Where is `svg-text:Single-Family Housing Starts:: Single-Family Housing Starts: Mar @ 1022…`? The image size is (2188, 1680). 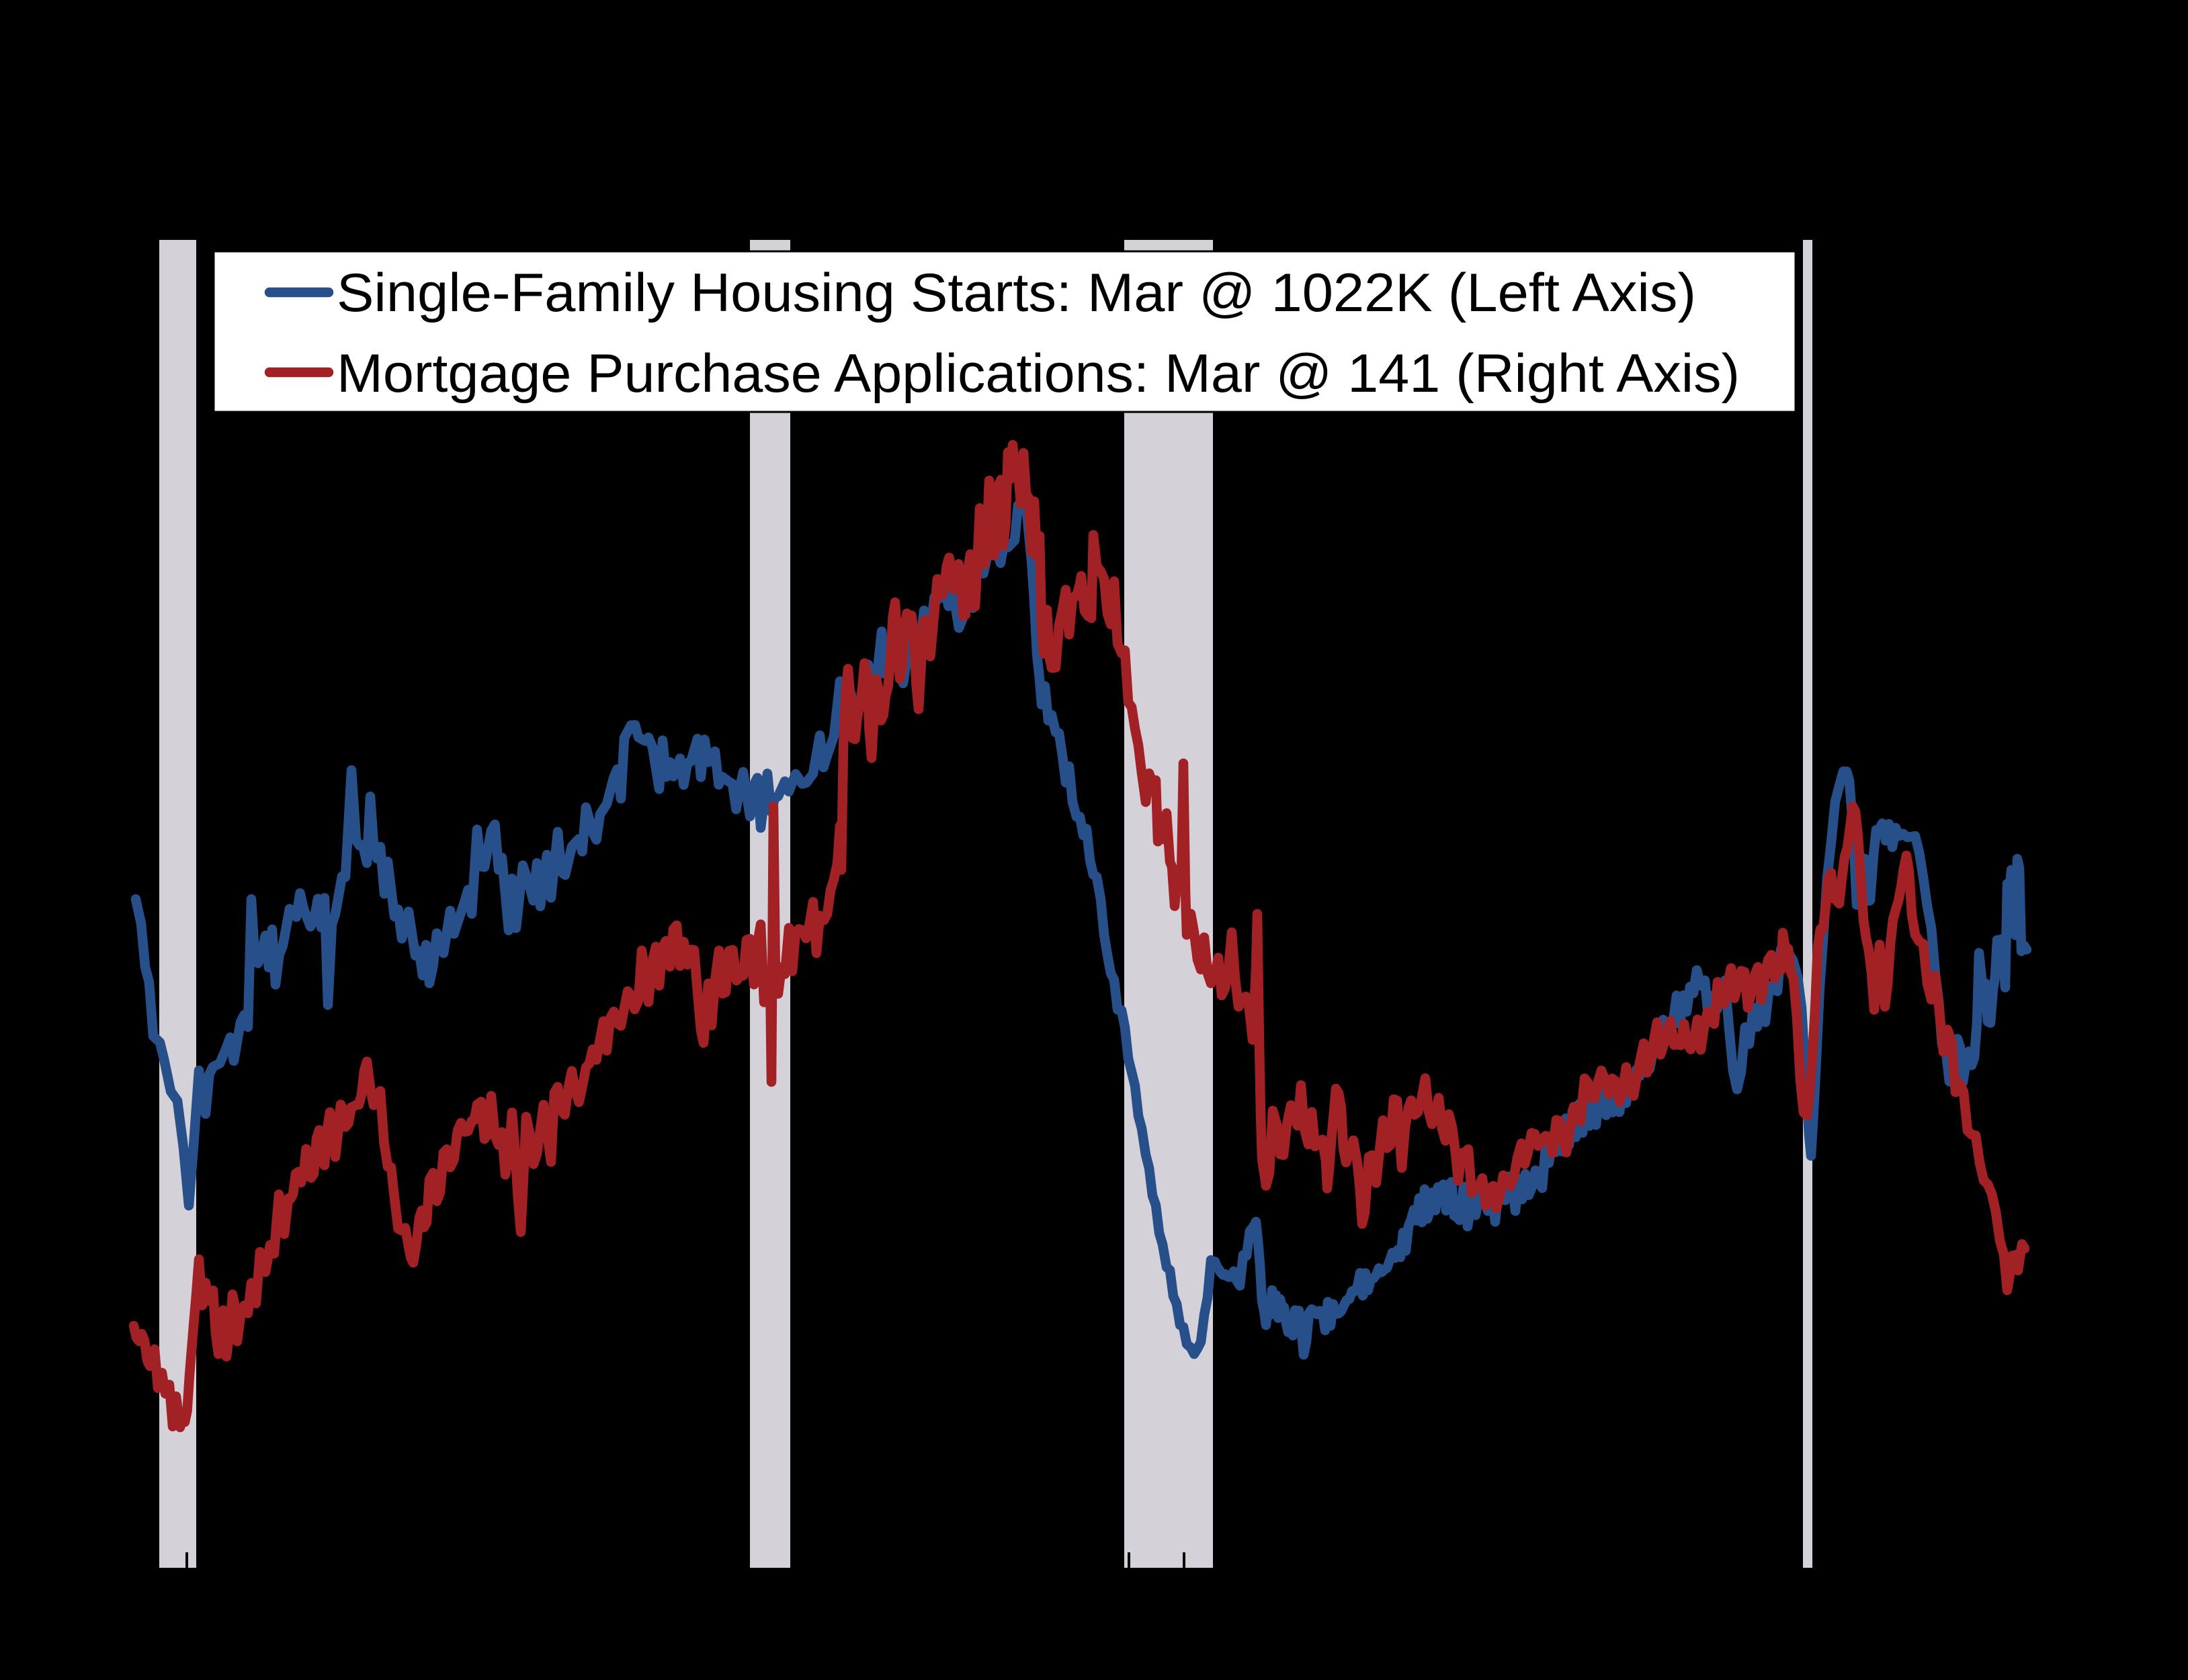
svg-text:Single-Family Housing Starts:: Single-Family Housing Starts: Mar @ 1022… is located at coordinates (1016, 293).